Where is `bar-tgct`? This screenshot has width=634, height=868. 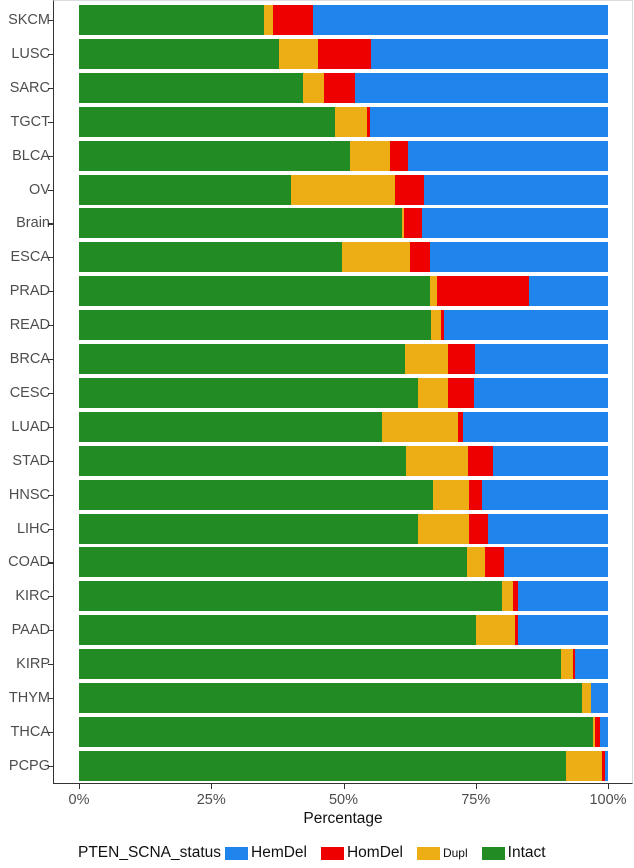 bar-tgct is located at coordinates (343, 121).